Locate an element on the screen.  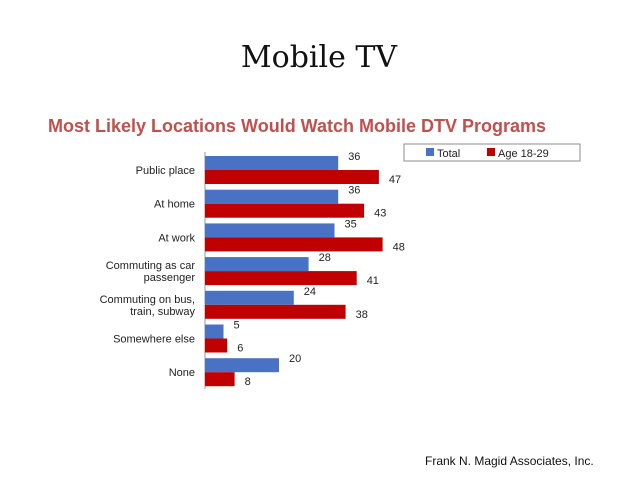
value-label: 43 is located at coordinates (380, 214).